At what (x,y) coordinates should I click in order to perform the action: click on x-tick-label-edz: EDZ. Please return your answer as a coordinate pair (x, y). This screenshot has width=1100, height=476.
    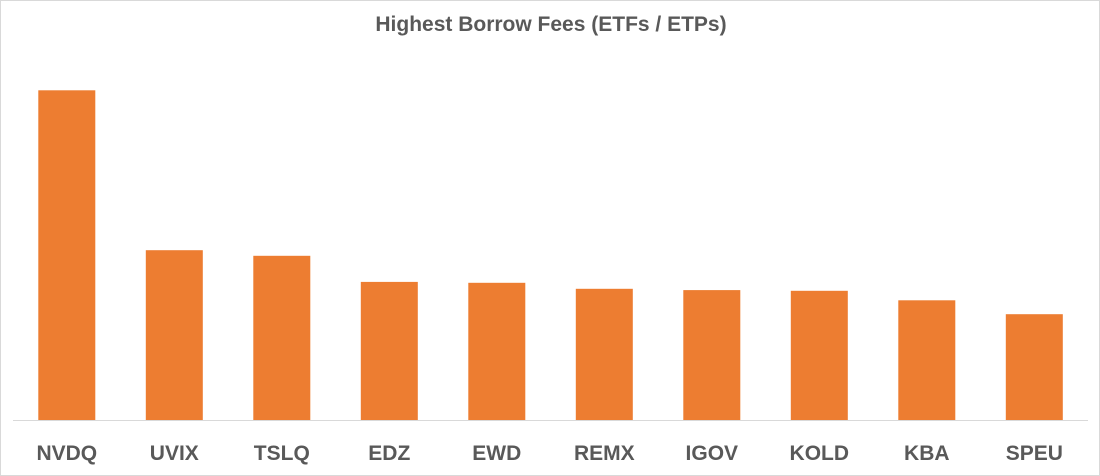
    Looking at the image, I should click on (389, 453).